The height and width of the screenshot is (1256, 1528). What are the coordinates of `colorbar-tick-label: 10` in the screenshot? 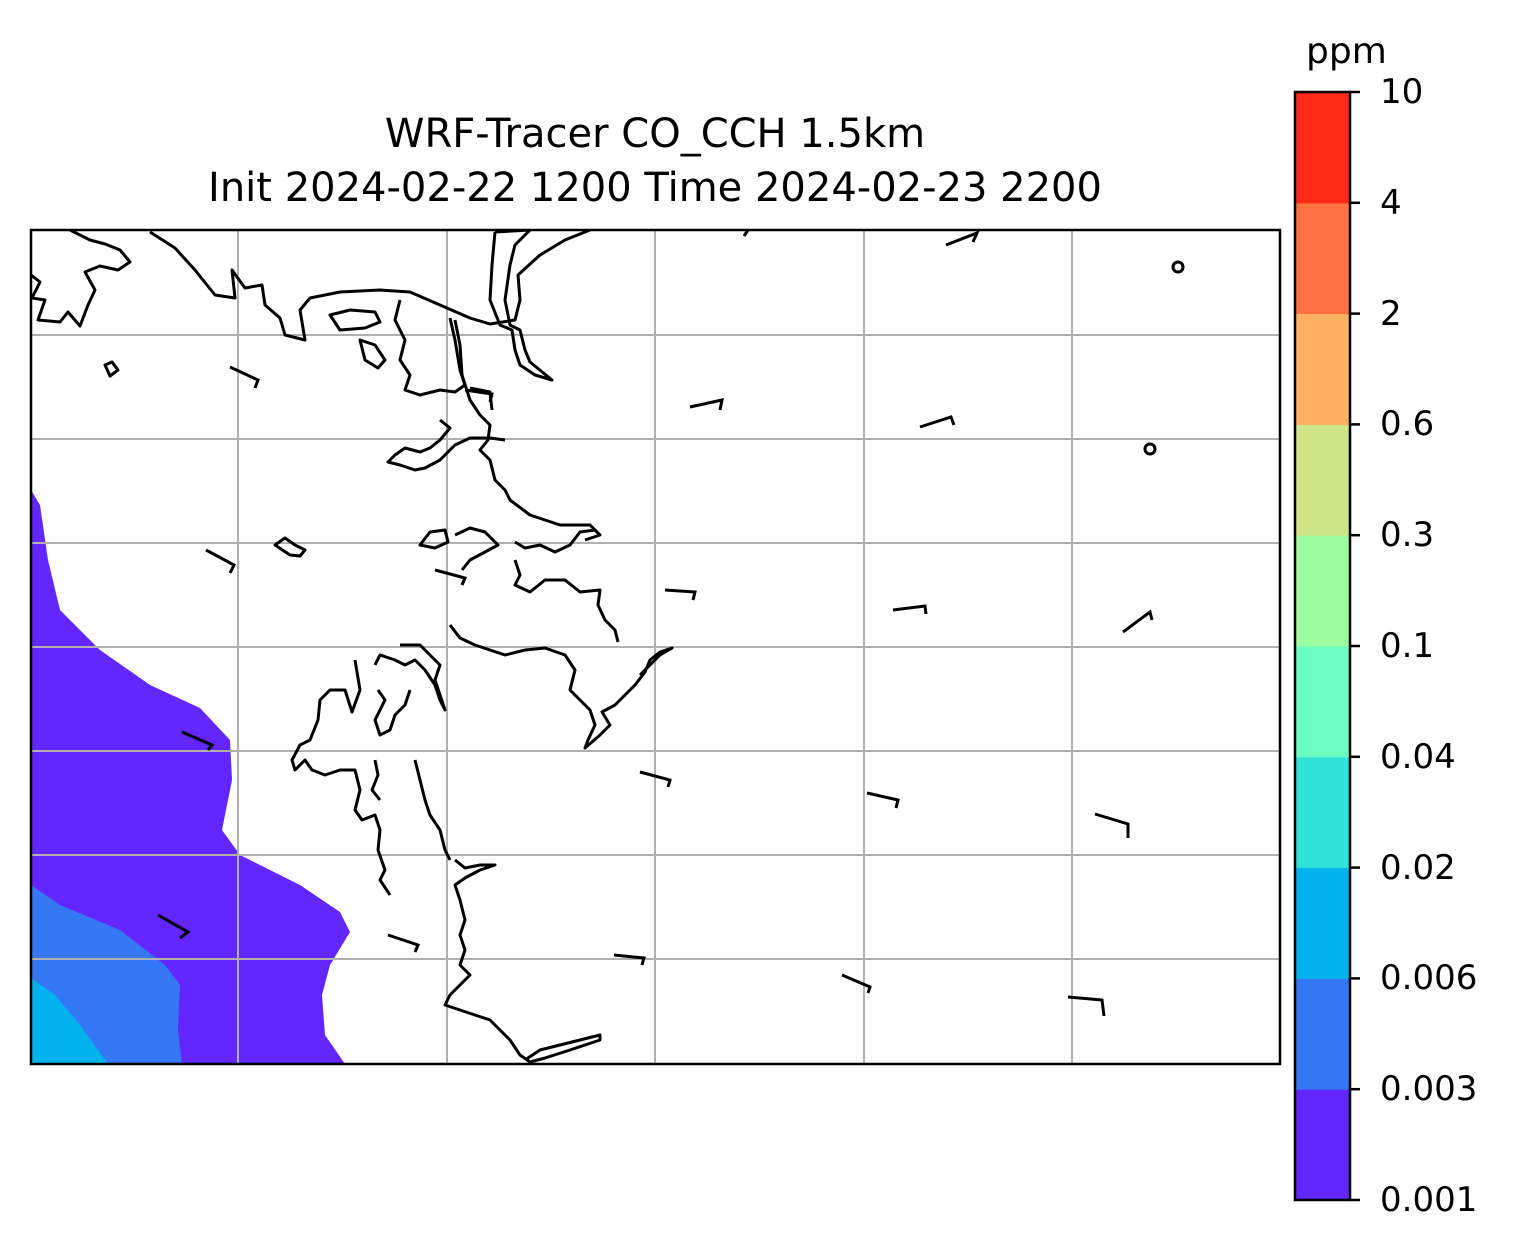 It's located at (1402, 92).